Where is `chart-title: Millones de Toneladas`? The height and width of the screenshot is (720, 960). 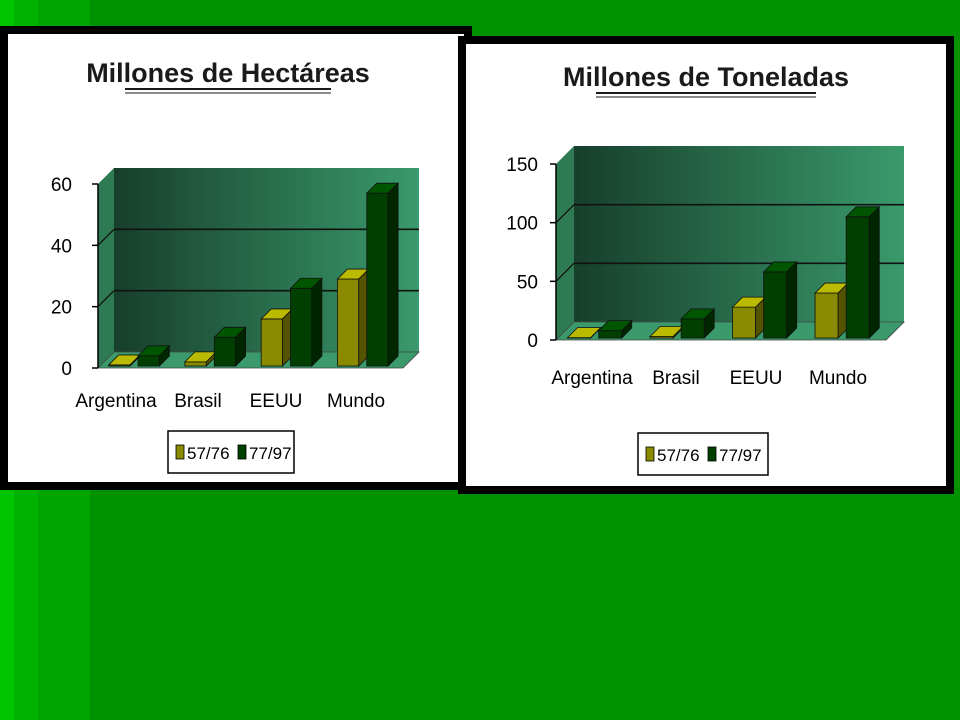
chart-title: Millones de Toneladas is located at coordinates (706, 77).